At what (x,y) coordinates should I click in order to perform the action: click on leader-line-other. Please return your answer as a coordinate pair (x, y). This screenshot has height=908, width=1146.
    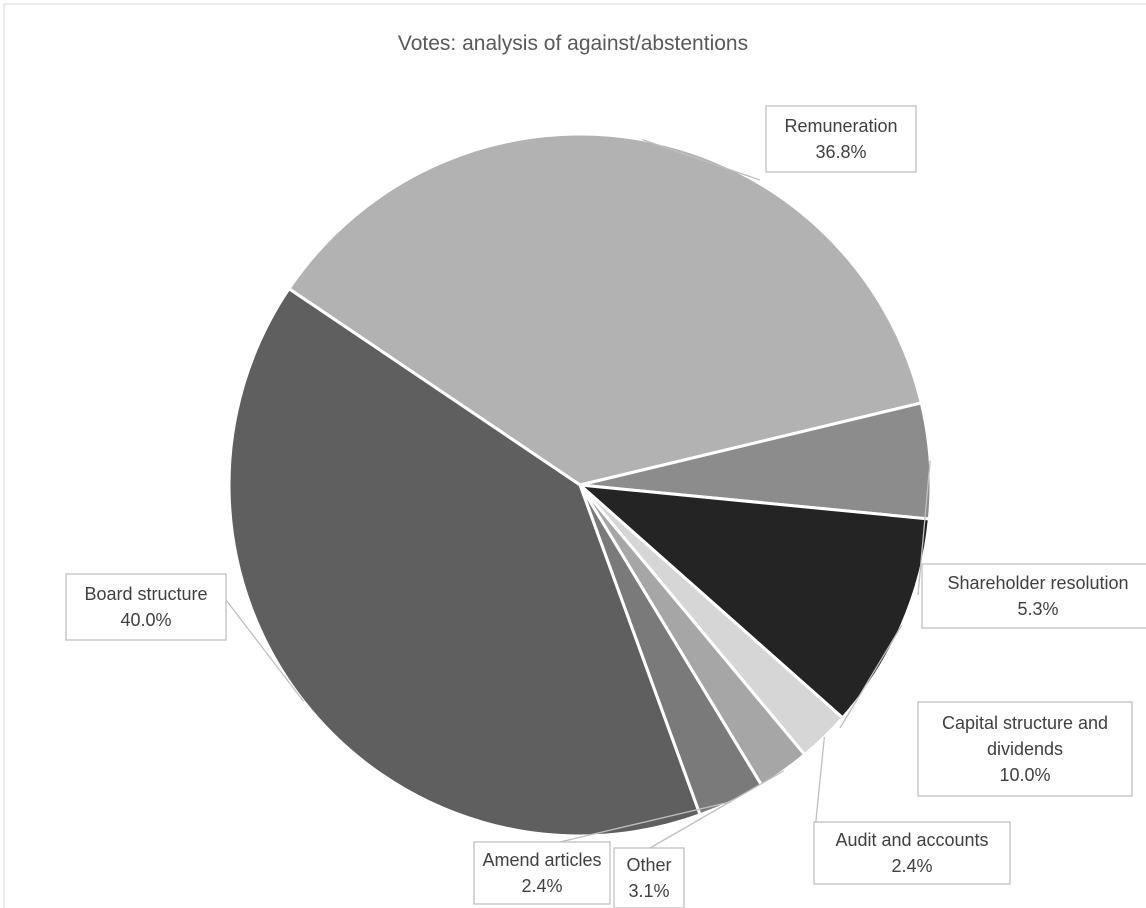
    Looking at the image, I should click on (717, 809).